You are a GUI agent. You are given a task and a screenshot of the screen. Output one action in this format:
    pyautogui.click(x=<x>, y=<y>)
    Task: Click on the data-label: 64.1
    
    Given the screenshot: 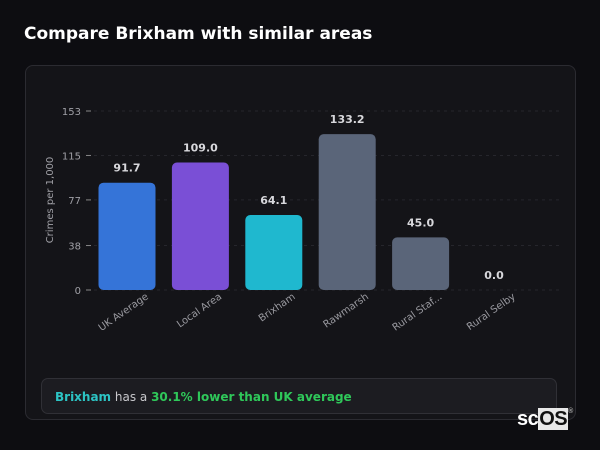 What is the action you would take?
    pyautogui.click(x=273, y=200)
    